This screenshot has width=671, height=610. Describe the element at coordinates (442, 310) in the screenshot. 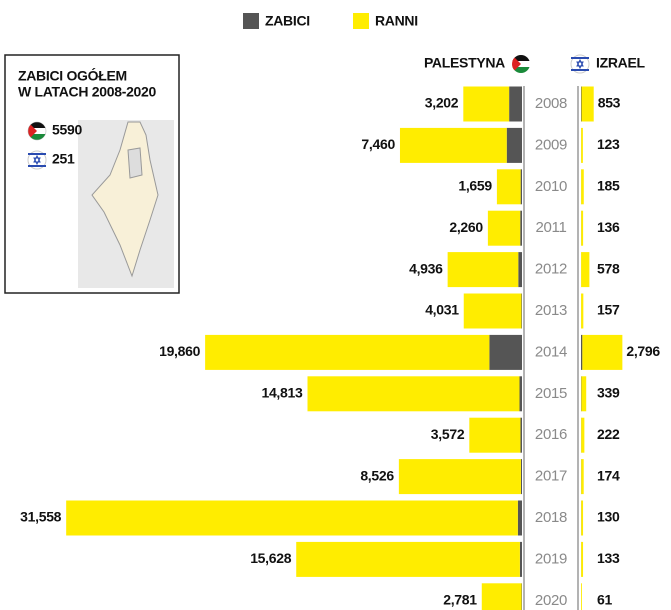

I see `value-label: 4,031` at that location.